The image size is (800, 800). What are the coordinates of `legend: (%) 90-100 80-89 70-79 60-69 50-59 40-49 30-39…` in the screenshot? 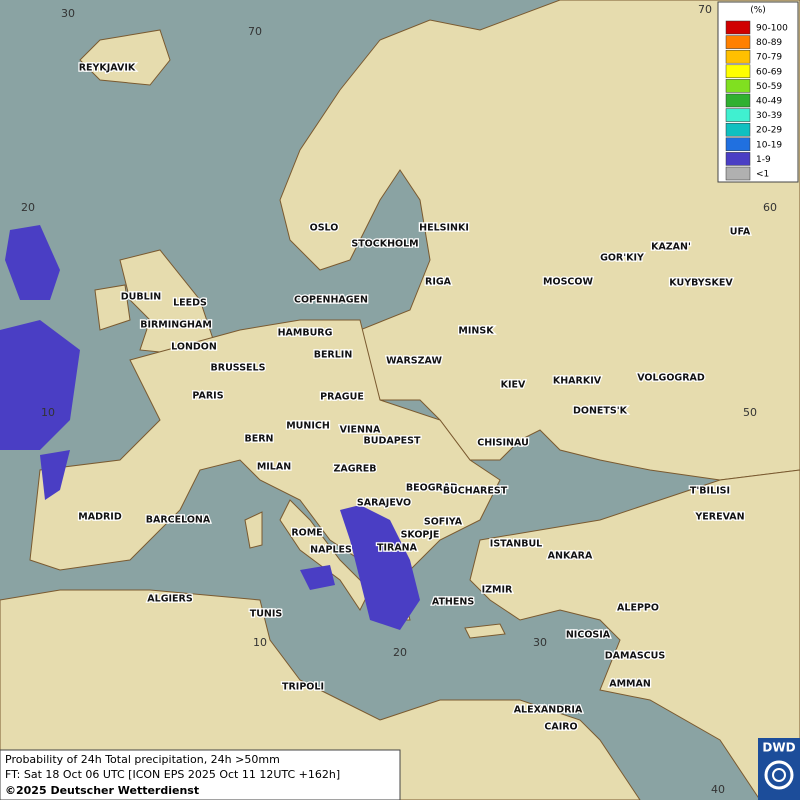 It's located at (758, 92).